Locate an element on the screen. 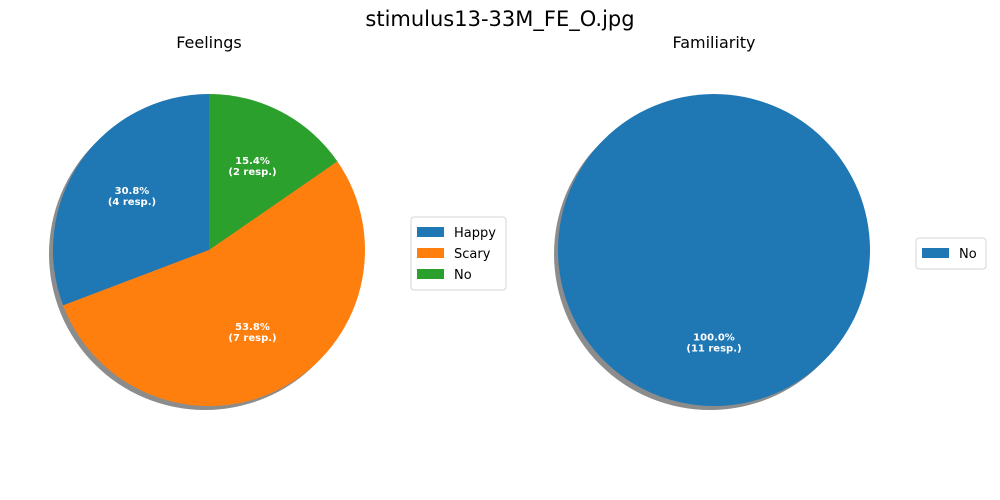  chart-title-familiarity: Familiarity is located at coordinates (713, 42).